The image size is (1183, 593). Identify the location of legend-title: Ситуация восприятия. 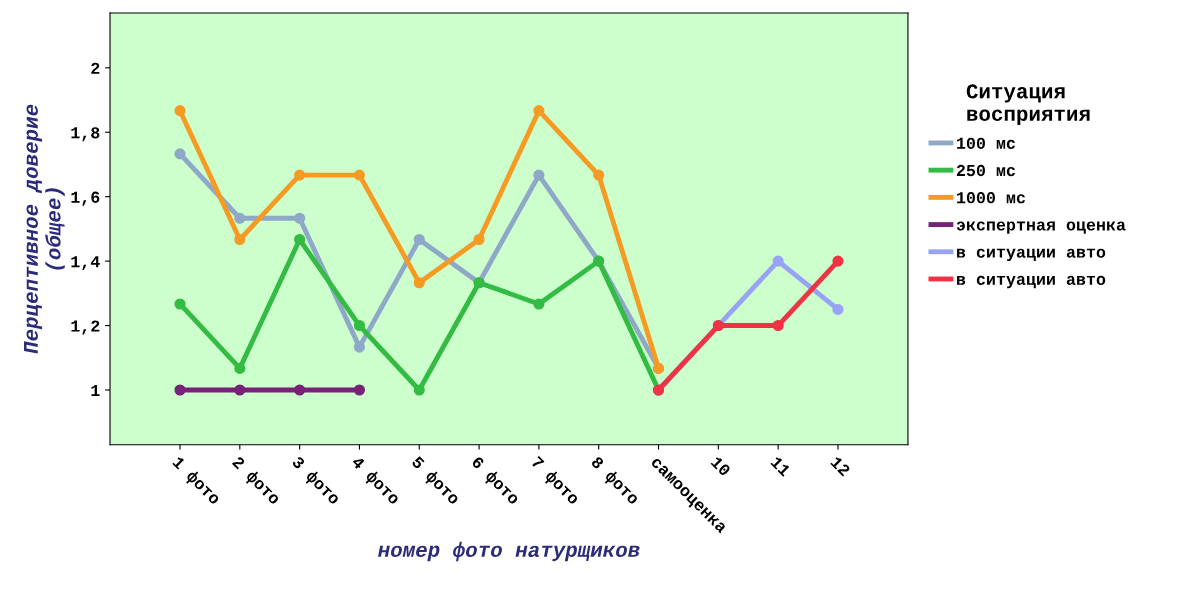
(1028, 105).